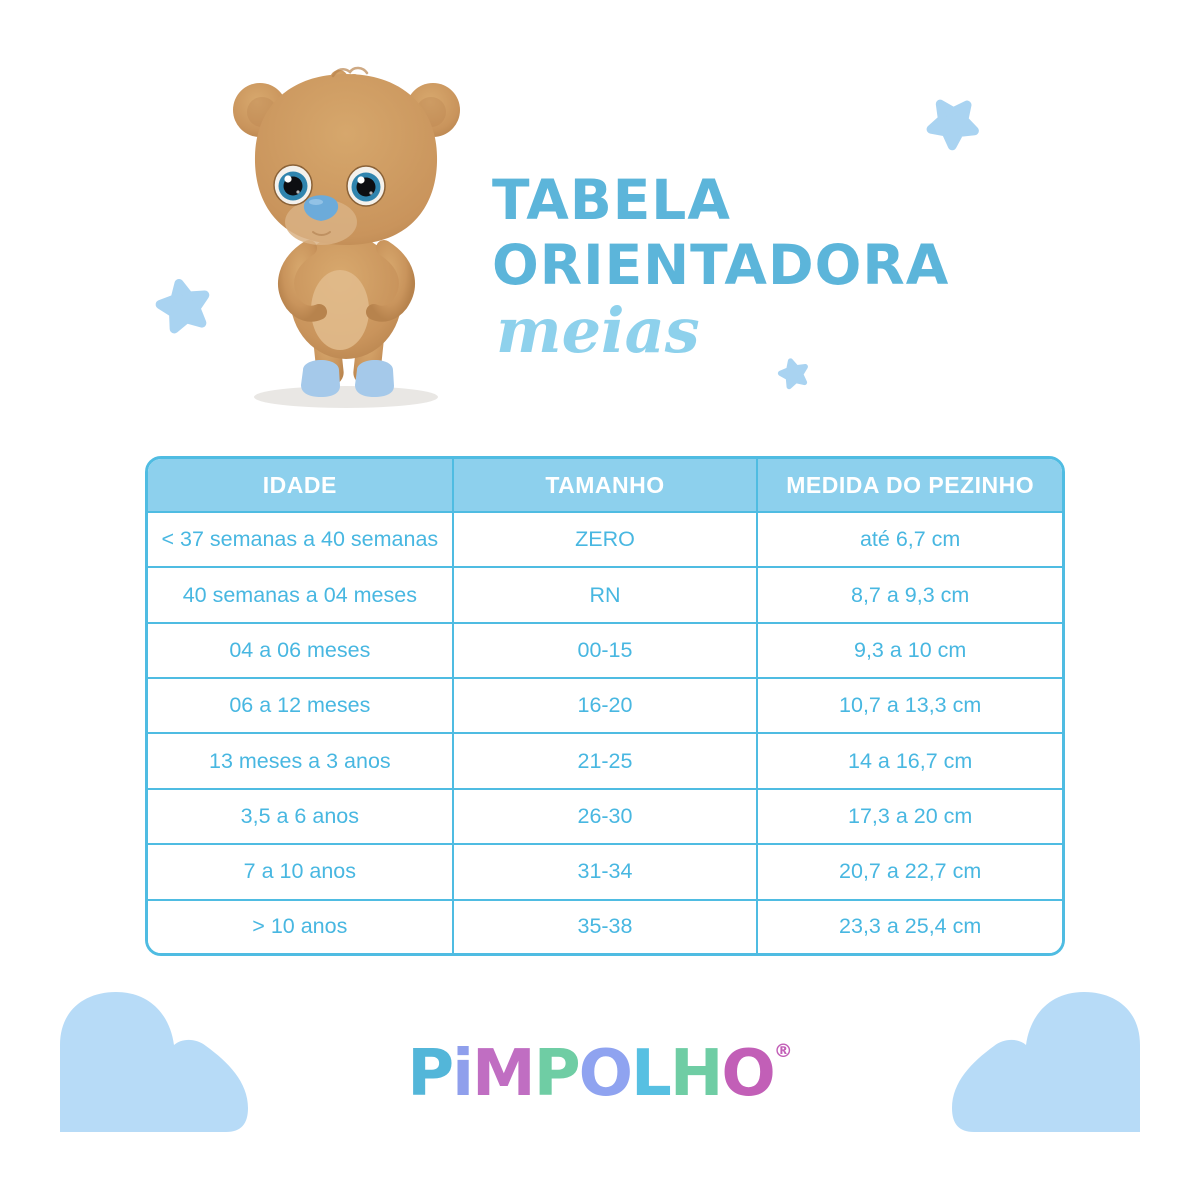 The image size is (1200, 1200). Describe the element at coordinates (301, 486) in the screenshot. I see `header-cell-idade: IDADE` at that location.